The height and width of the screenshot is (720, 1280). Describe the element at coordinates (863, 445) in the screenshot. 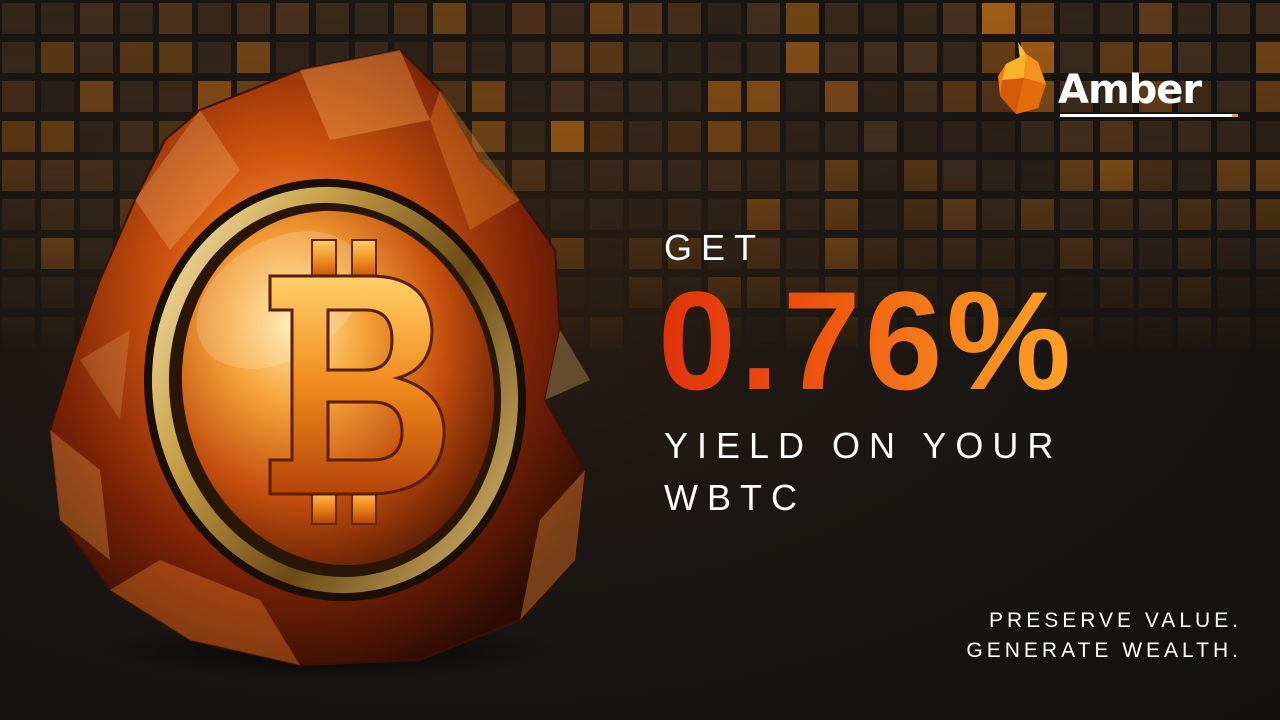

I see `headline-yield-line1: YIELD ON YOUR` at that location.